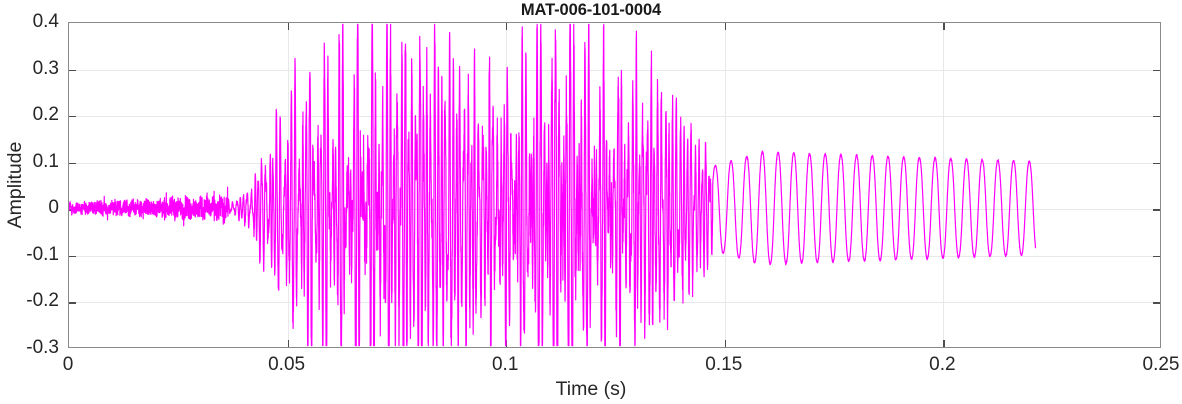 This screenshot has height=404, width=1182. What do you see at coordinates (45, 21) in the screenshot?
I see `y-tick-label: 0.4` at bounding box center [45, 21].